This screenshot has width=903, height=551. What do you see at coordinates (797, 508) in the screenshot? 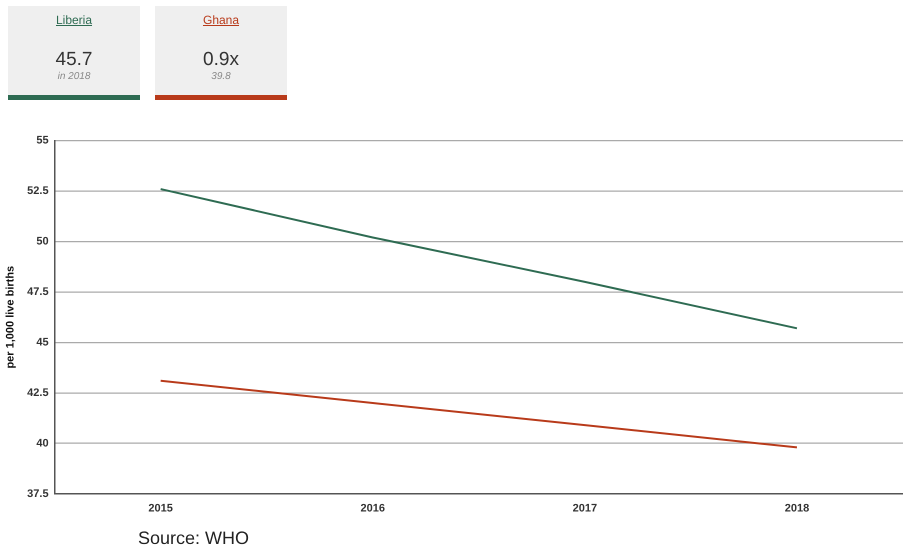
I see `x-tick-label: 2018` at bounding box center [797, 508].